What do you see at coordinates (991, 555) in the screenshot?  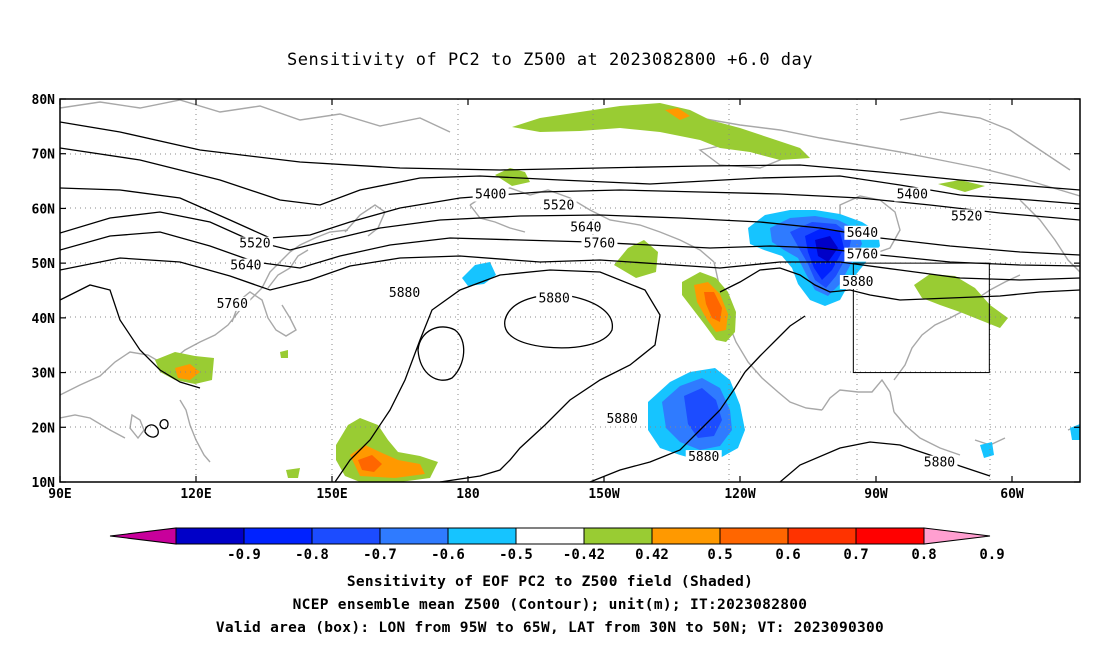 I see `colorbar-label: 0.9` at bounding box center [991, 555].